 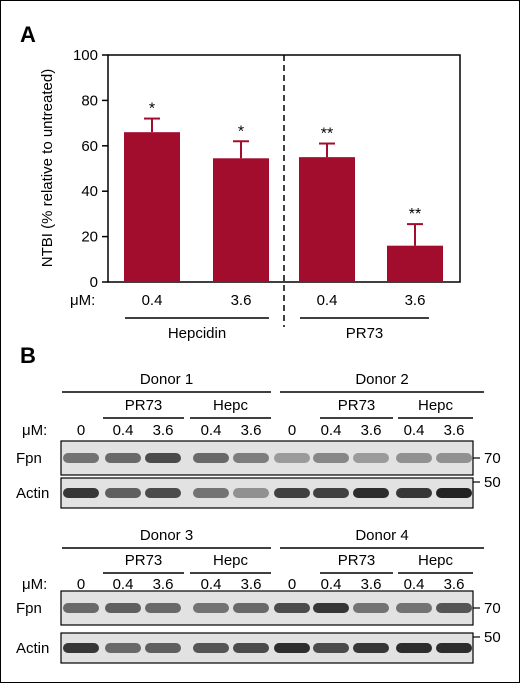 What do you see at coordinates (90, 169) in the screenshot?
I see `y-ticks: 0 20 40 60 80 100` at bounding box center [90, 169].